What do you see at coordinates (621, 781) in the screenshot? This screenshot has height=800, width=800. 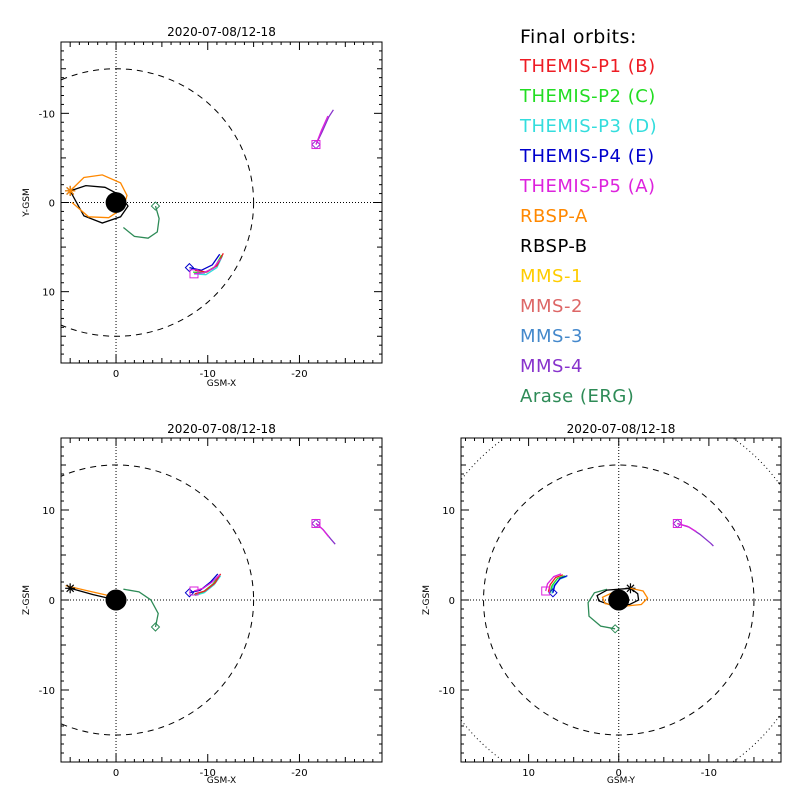 I see `x-axis-label: GSM-Y` at bounding box center [621, 781].